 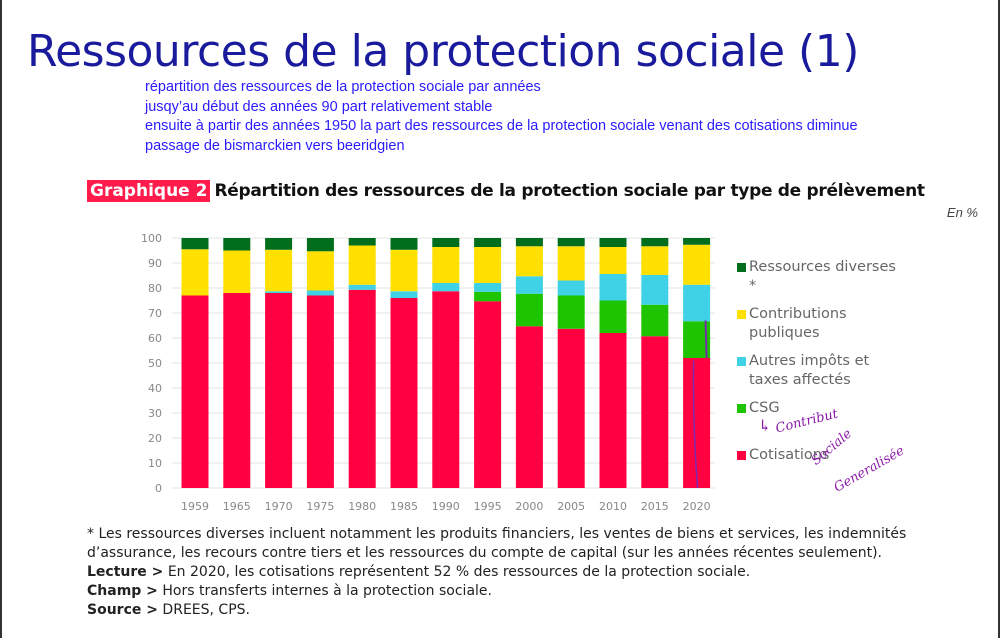 I want to click on legend-item-autres-impots: Autres impôts et taxes affectés, so click(x=807, y=371).